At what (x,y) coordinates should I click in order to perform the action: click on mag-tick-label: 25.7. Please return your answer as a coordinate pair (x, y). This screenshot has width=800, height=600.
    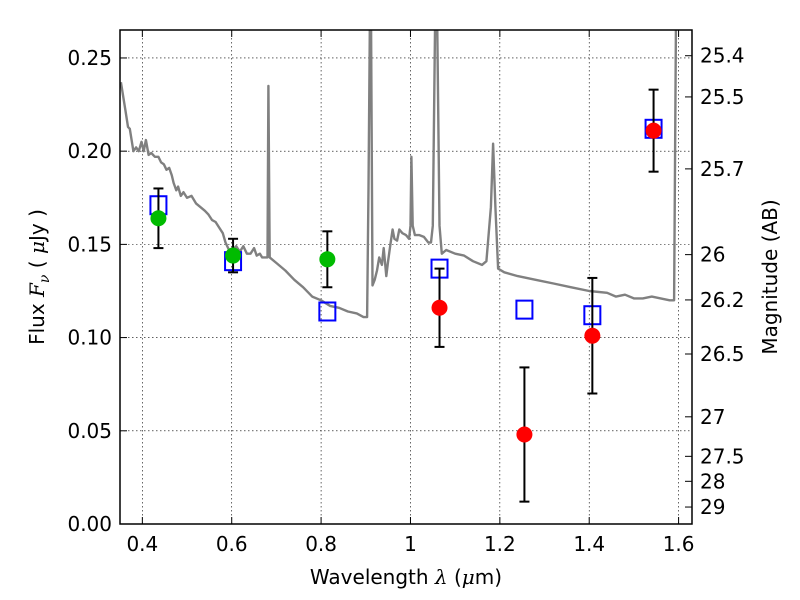
    Looking at the image, I should click on (722, 169).